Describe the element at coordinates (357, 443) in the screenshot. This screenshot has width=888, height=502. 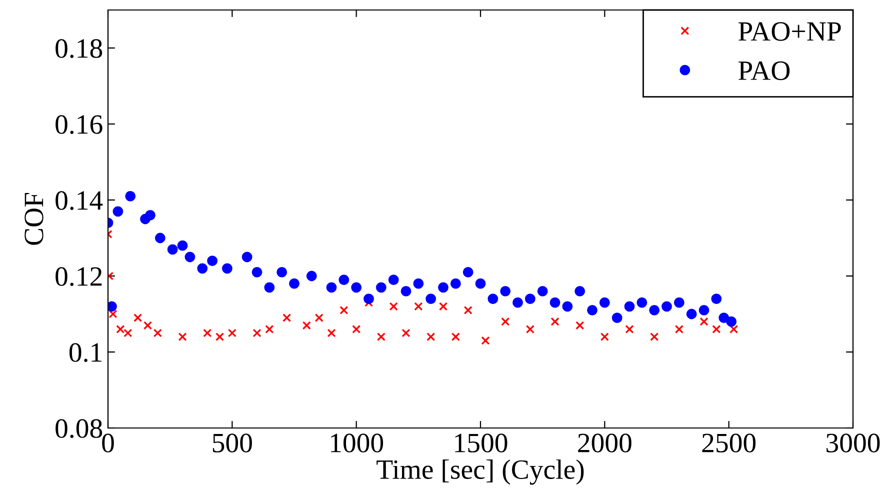
I see `x-tick-label: 1000` at that location.